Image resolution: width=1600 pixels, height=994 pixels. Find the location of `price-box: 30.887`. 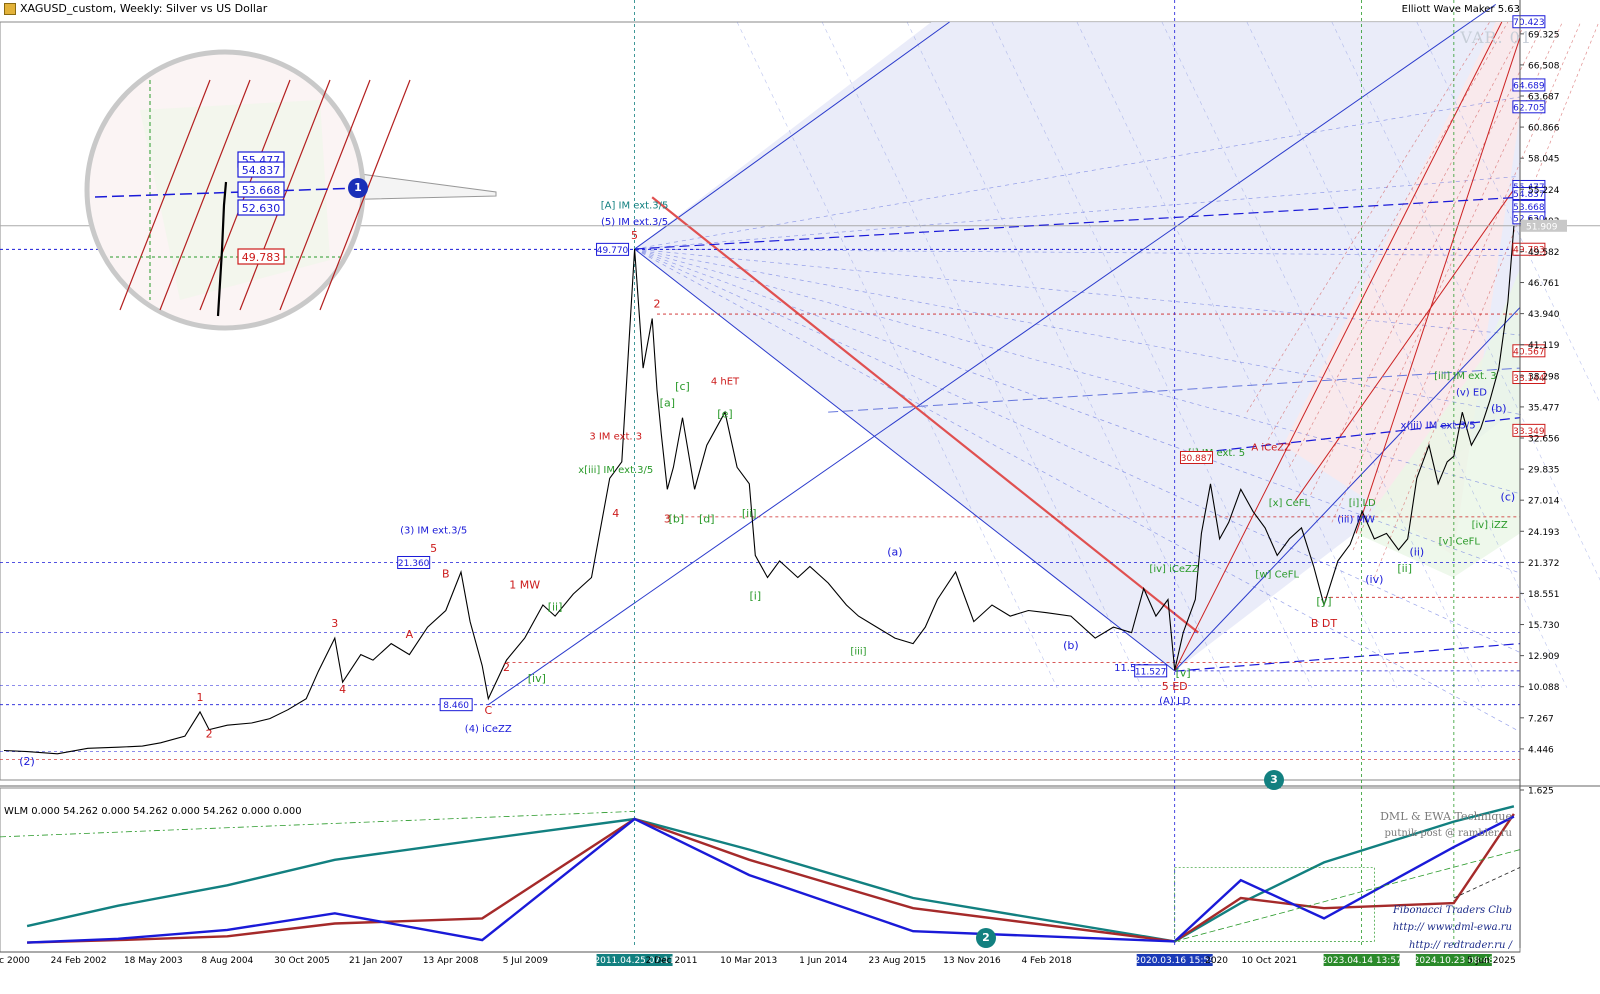

price-box: 30.887 is located at coordinates (1196, 457).